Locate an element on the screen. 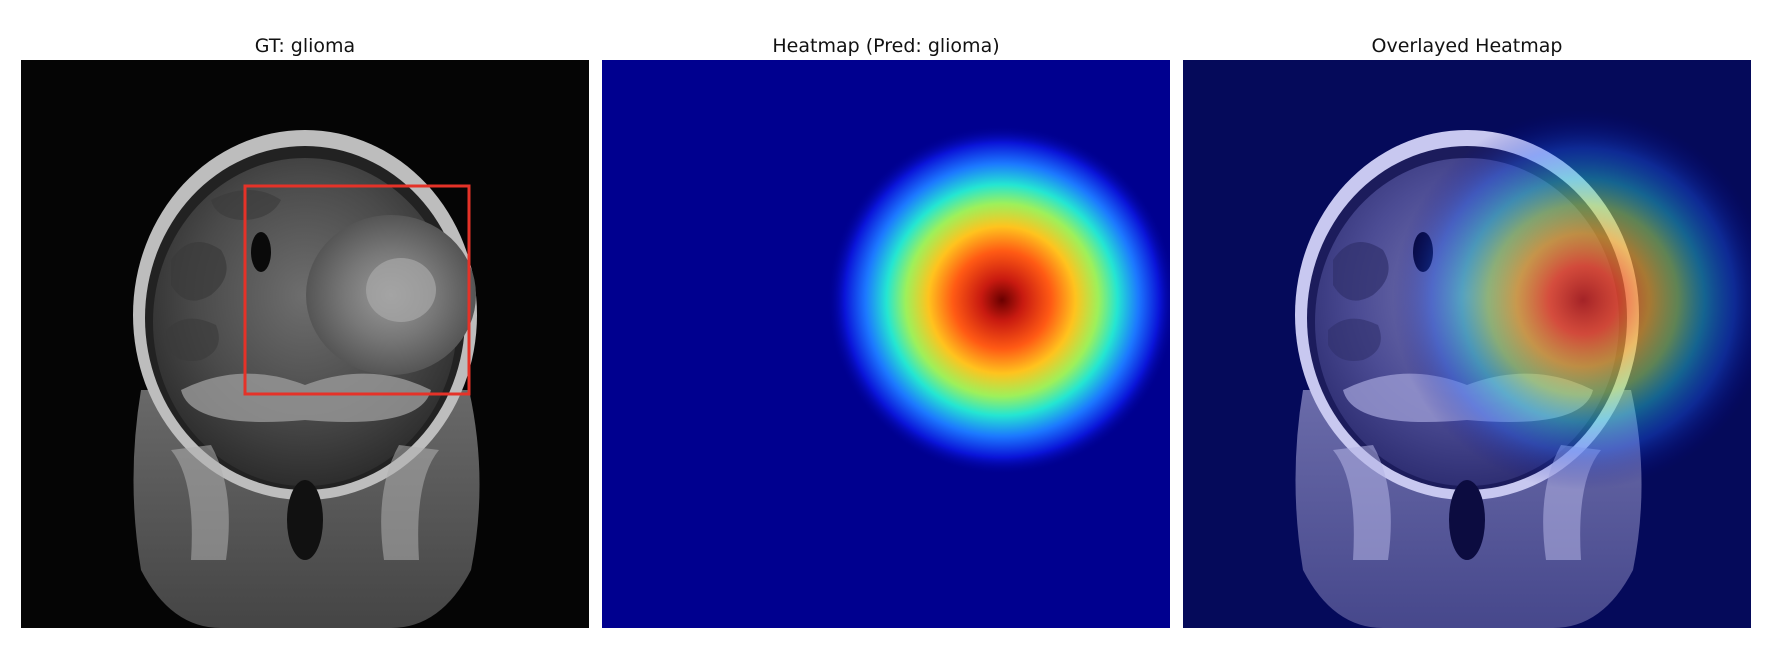  overlay-panel-title: Overlayed Heatmap is located at coordinates (1467, 46).